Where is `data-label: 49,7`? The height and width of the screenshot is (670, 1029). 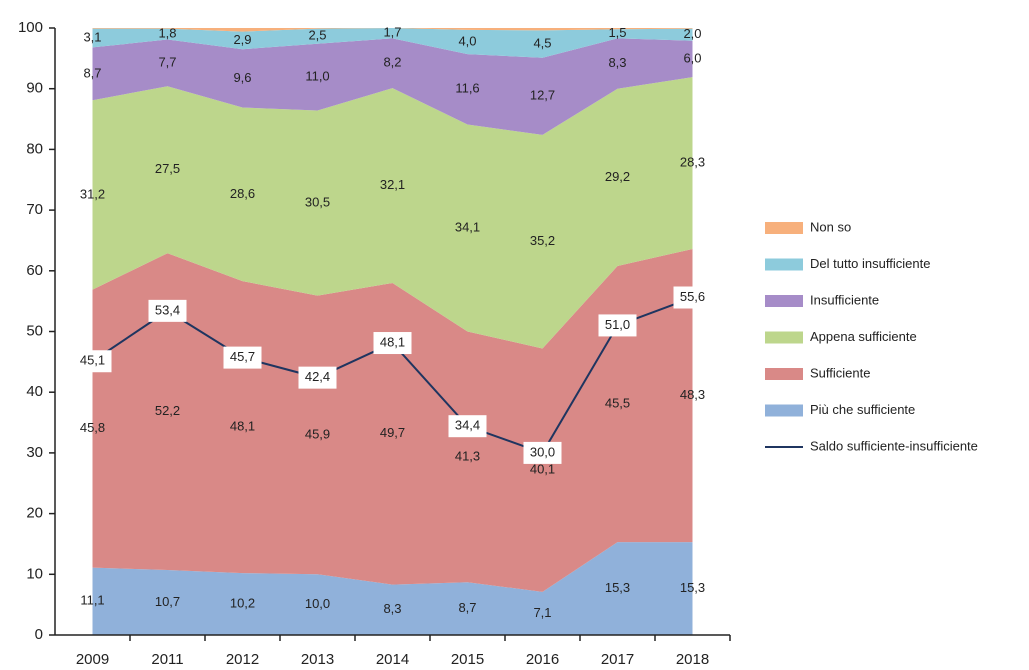
data-label: 49,7 is located at coordinates (392, 432).